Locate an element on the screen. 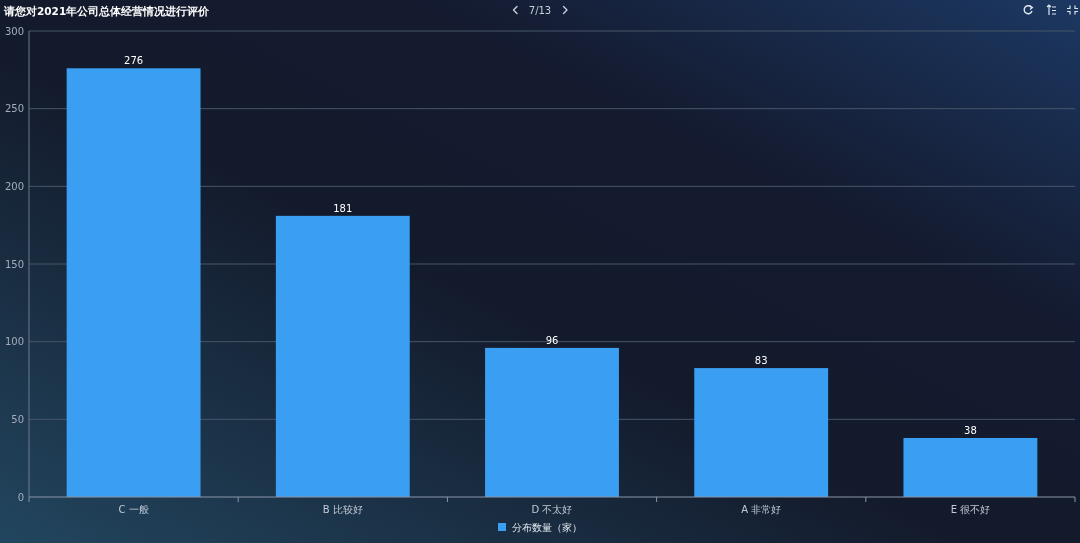 Image resolution: width=1080 pixels, height=543 pixels. y-tick-label: 100 is located at coordinates (14, 342).